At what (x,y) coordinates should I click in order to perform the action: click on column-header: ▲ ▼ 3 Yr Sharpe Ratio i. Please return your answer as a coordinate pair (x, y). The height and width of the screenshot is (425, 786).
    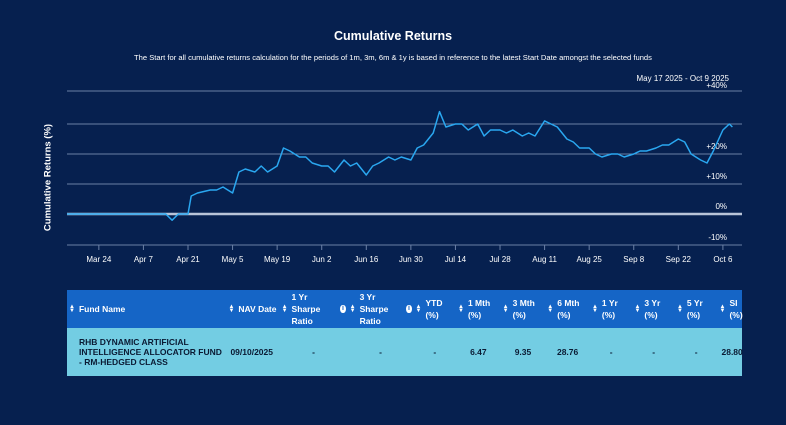
    Looking at the image, I should click on (380, 309).